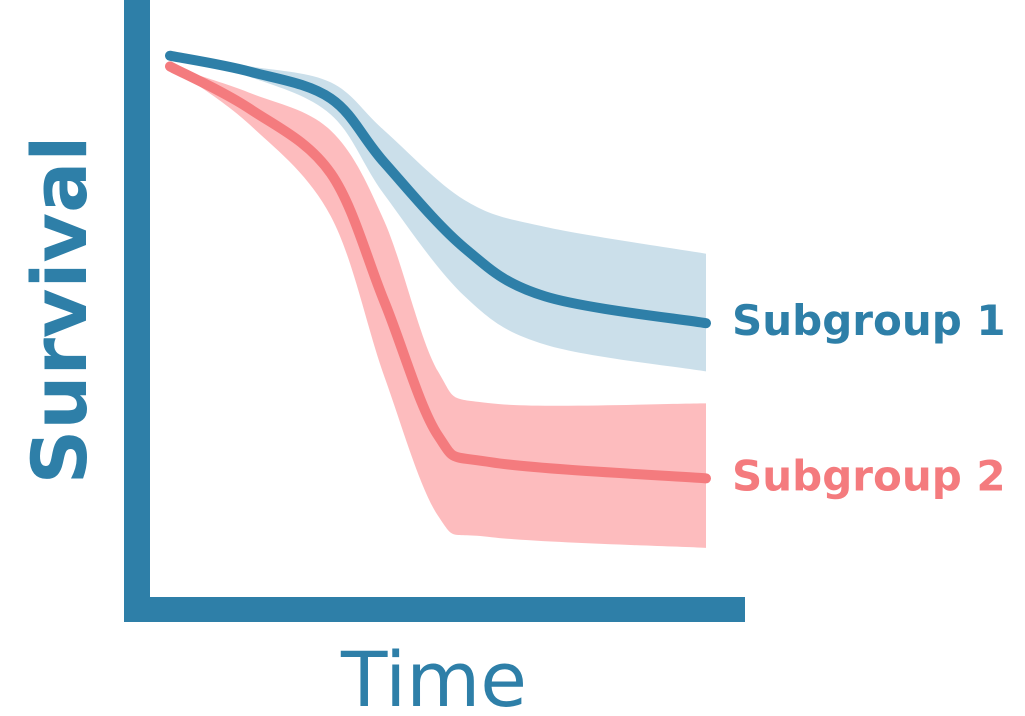  I want to click on x-axis-label: Time, so click(433, 675).